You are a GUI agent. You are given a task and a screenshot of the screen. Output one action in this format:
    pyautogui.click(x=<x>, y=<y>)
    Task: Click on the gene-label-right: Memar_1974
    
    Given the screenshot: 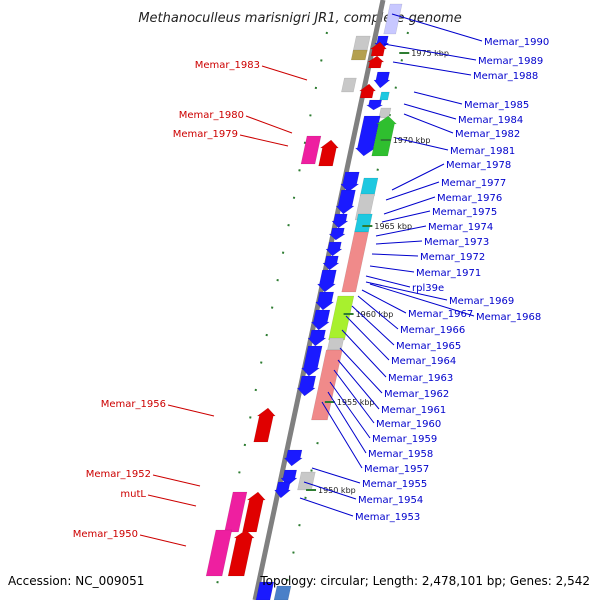 What is the action you would take?
    pyautogui.click(x=460, y=227)
    